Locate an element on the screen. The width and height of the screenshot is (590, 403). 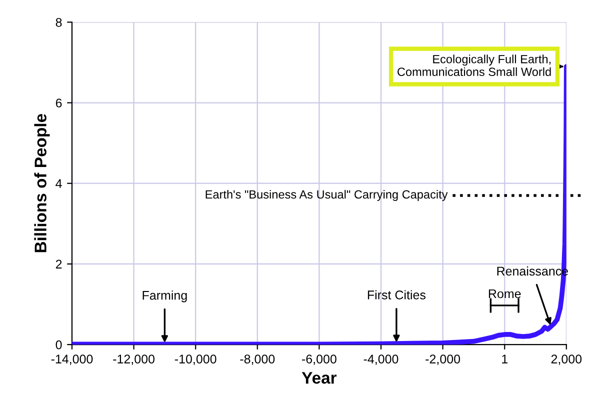
x-tick-label: -14,000 is located at coordinates (72, 359).